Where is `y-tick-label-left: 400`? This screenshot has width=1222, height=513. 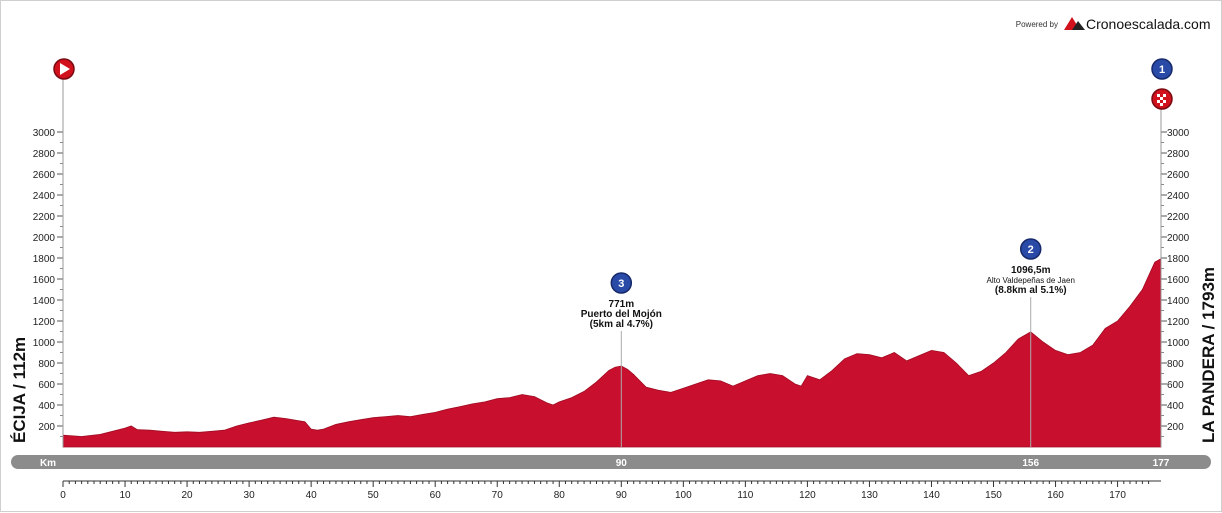
y-tick-label-left: 400 is located at coordinates (46, 406).